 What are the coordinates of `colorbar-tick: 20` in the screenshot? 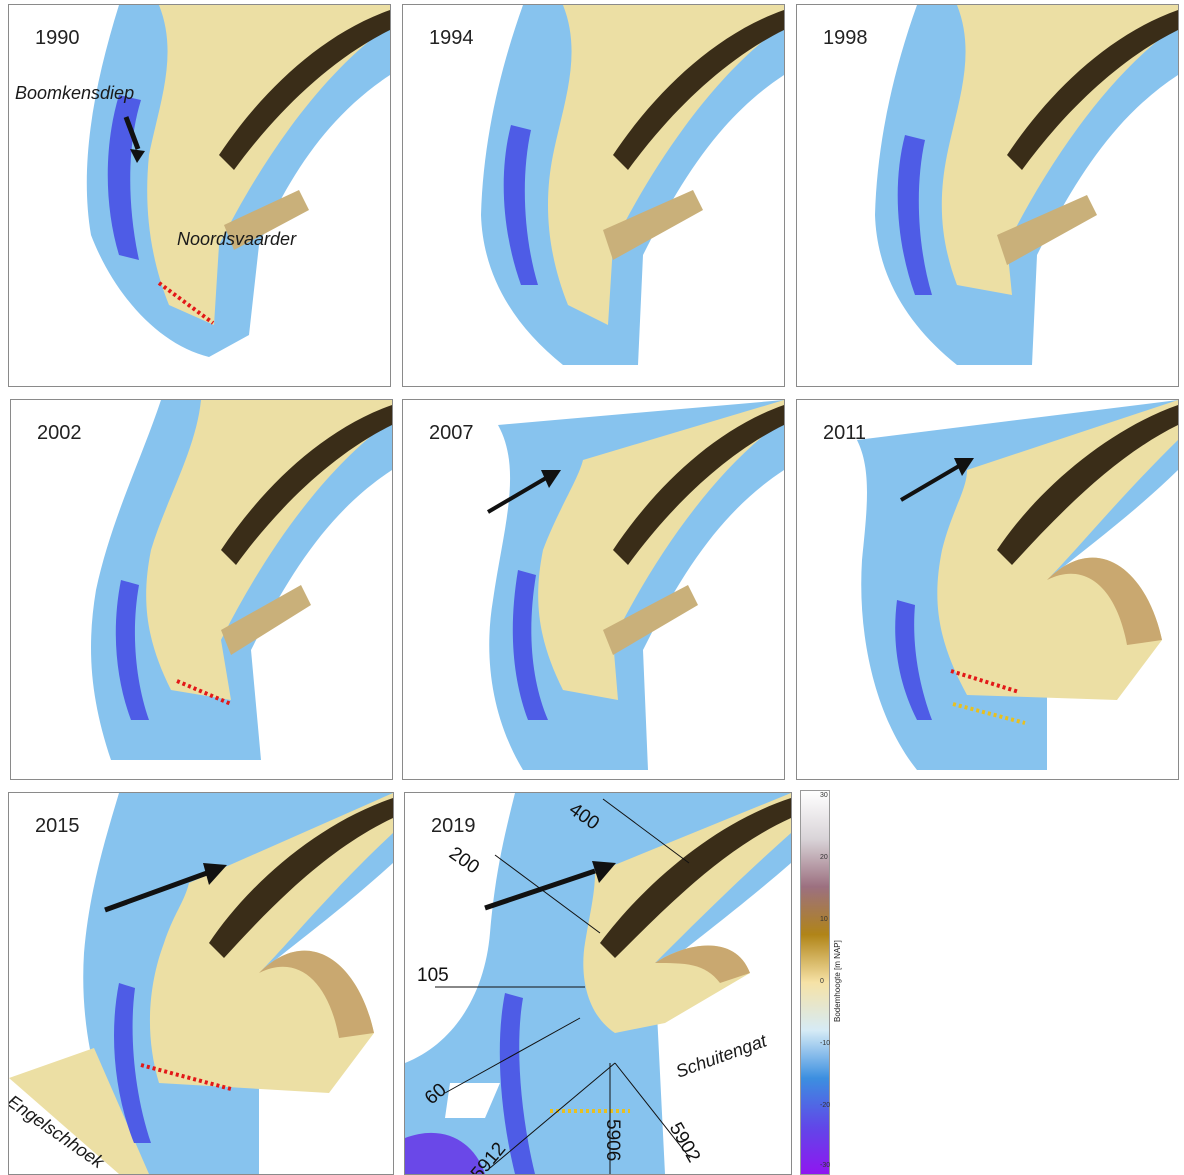 It's located at (824, 857).